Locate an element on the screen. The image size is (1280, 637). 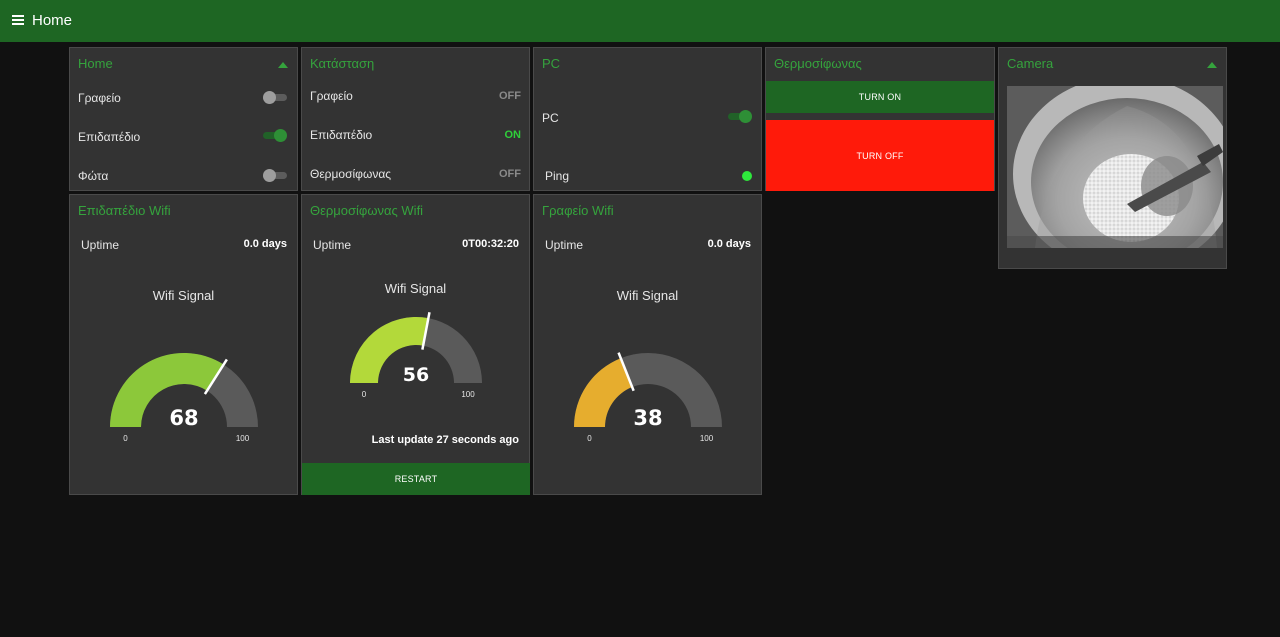
wifi-signal-gauge: 68 0 100 is located at coordinates (184, 398).